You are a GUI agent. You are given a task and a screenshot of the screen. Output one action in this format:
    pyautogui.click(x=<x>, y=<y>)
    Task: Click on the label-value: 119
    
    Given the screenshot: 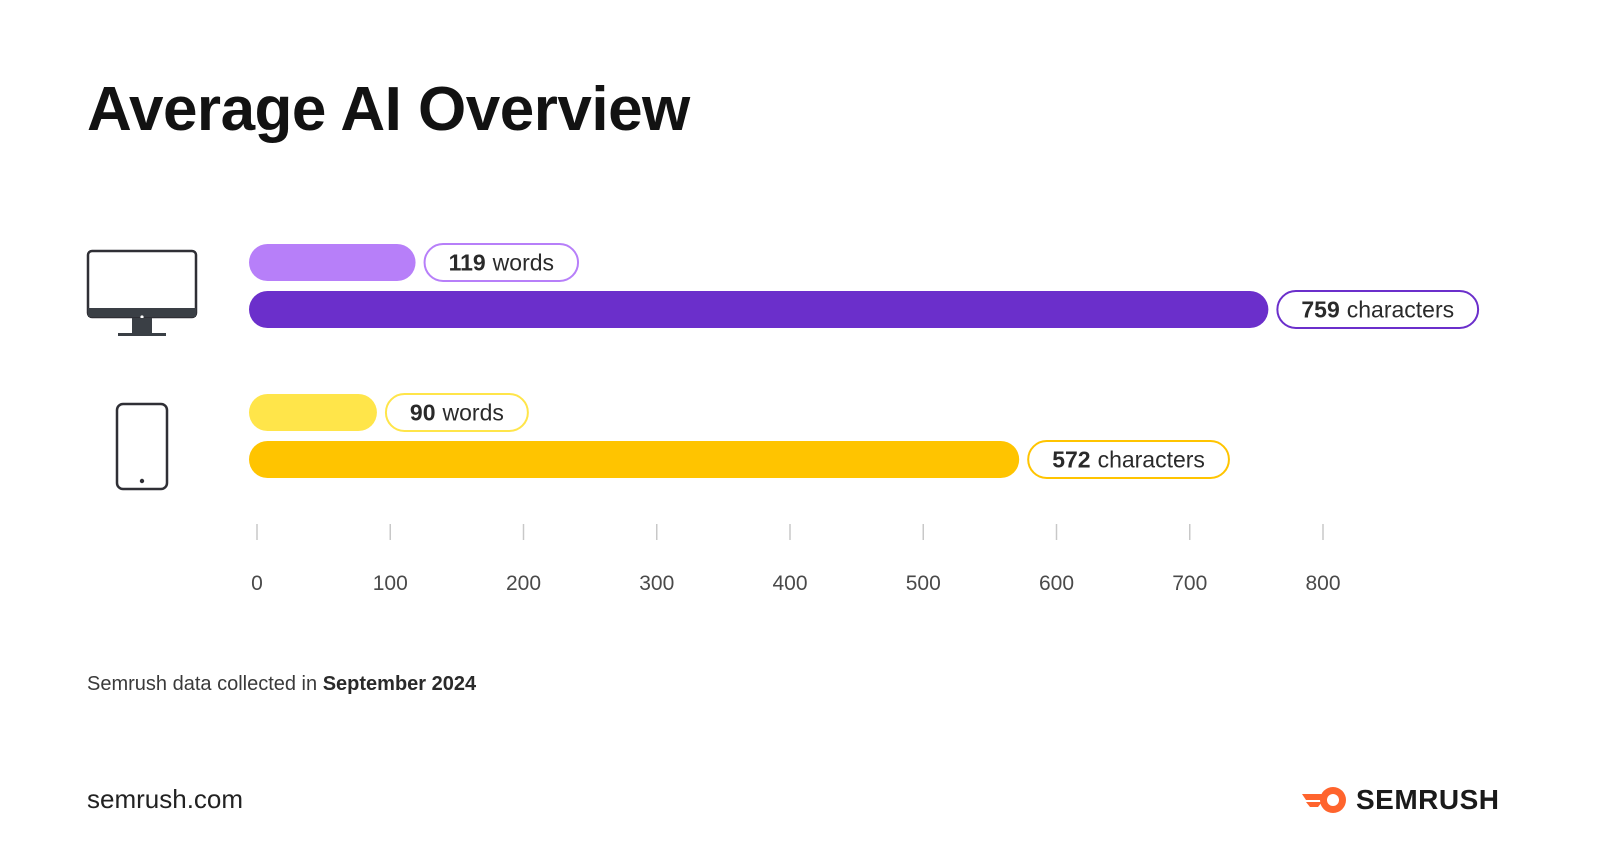 What is the action you would take?
    pyautogui.click(x=467, y=263)
    